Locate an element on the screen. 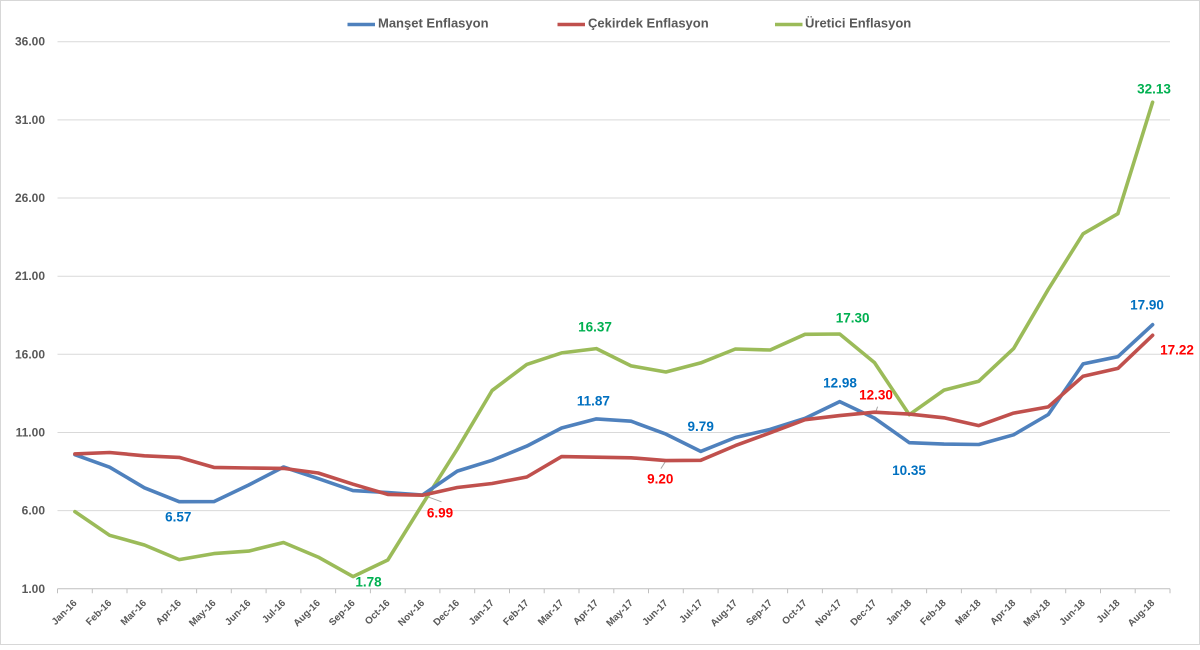 Image resolution: width=1200 pixels, height=650 pixels. svg-text: 12.30 is located at coordinates (876, 395).